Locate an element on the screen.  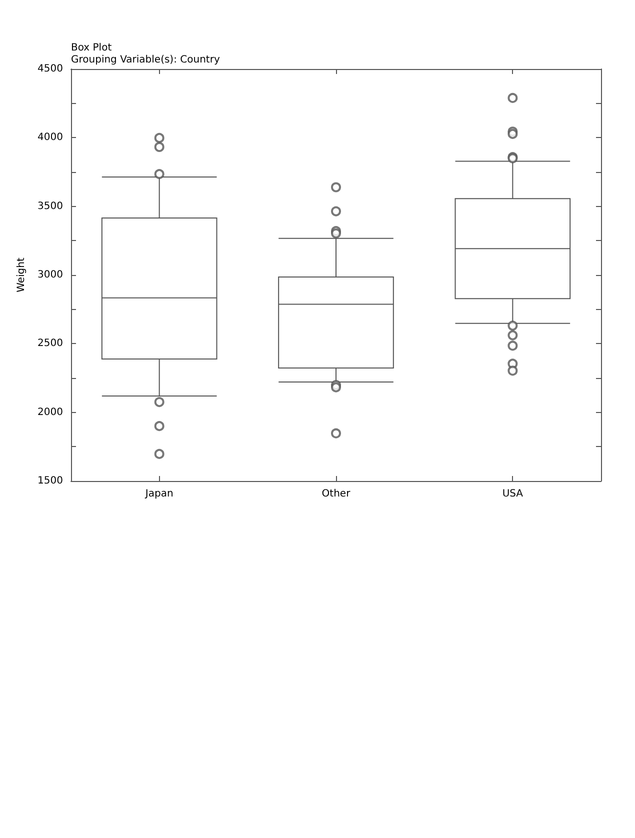
y-tick-label: 2000 is located at coordinates (50, 412).